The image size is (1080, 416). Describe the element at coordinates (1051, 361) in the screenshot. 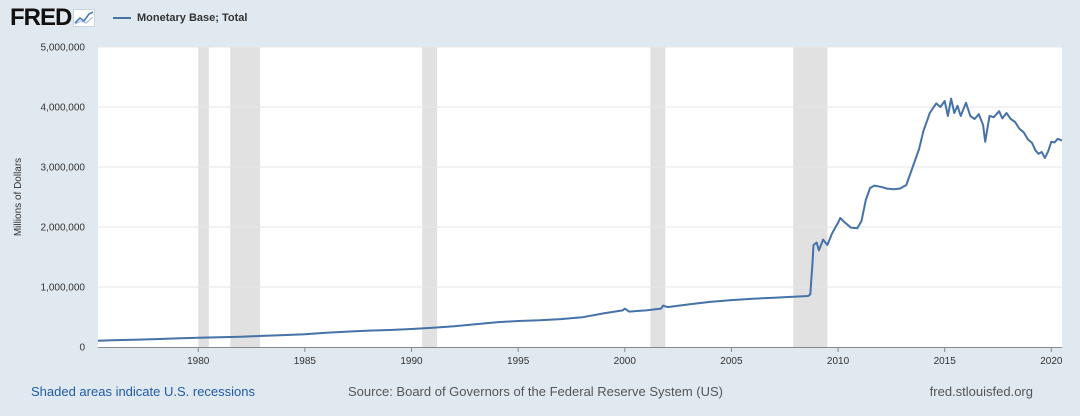

I see `x-tick-label: 2020` at that location.